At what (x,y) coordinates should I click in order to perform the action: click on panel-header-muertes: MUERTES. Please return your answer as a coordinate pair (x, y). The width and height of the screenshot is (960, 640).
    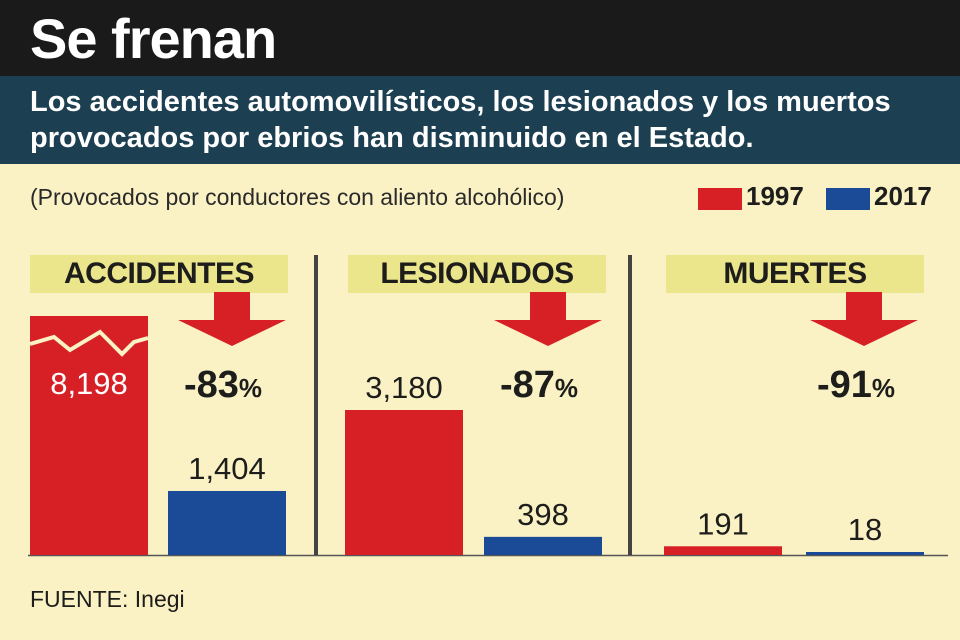
    Looking at the image, I should click on (795, 274).